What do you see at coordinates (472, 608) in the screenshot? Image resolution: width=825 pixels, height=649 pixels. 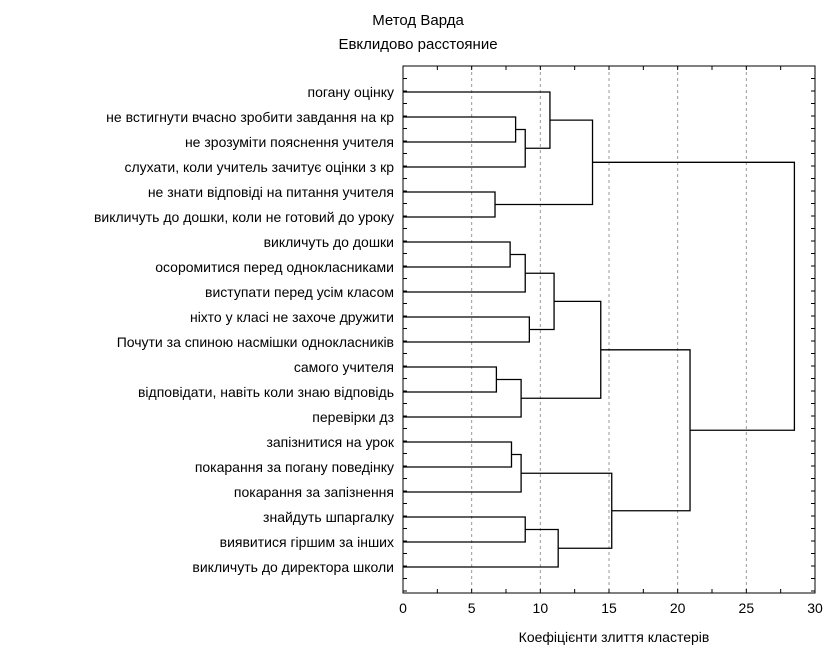 I see `x-tick-label: 5` at bounding box center [472, 608].